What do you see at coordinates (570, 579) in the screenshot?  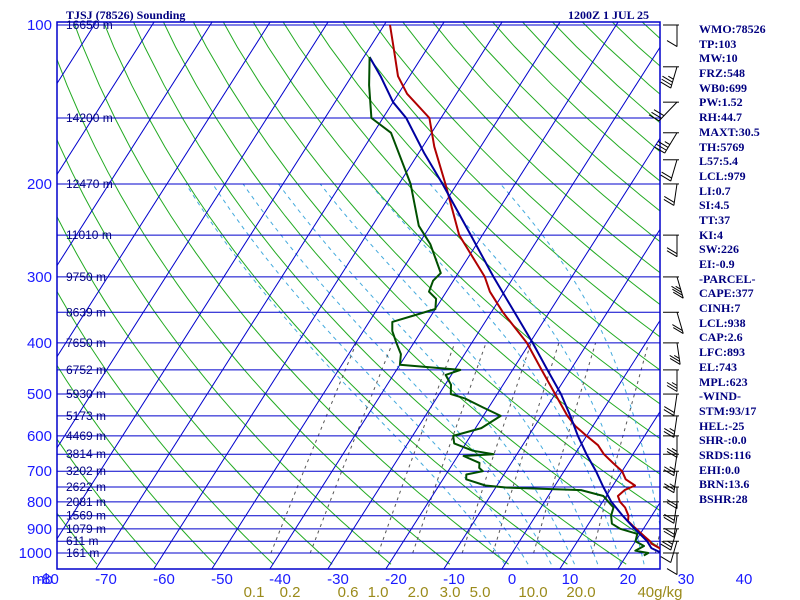 I see `temperature-label: 10` at bounding box center [570, 579].